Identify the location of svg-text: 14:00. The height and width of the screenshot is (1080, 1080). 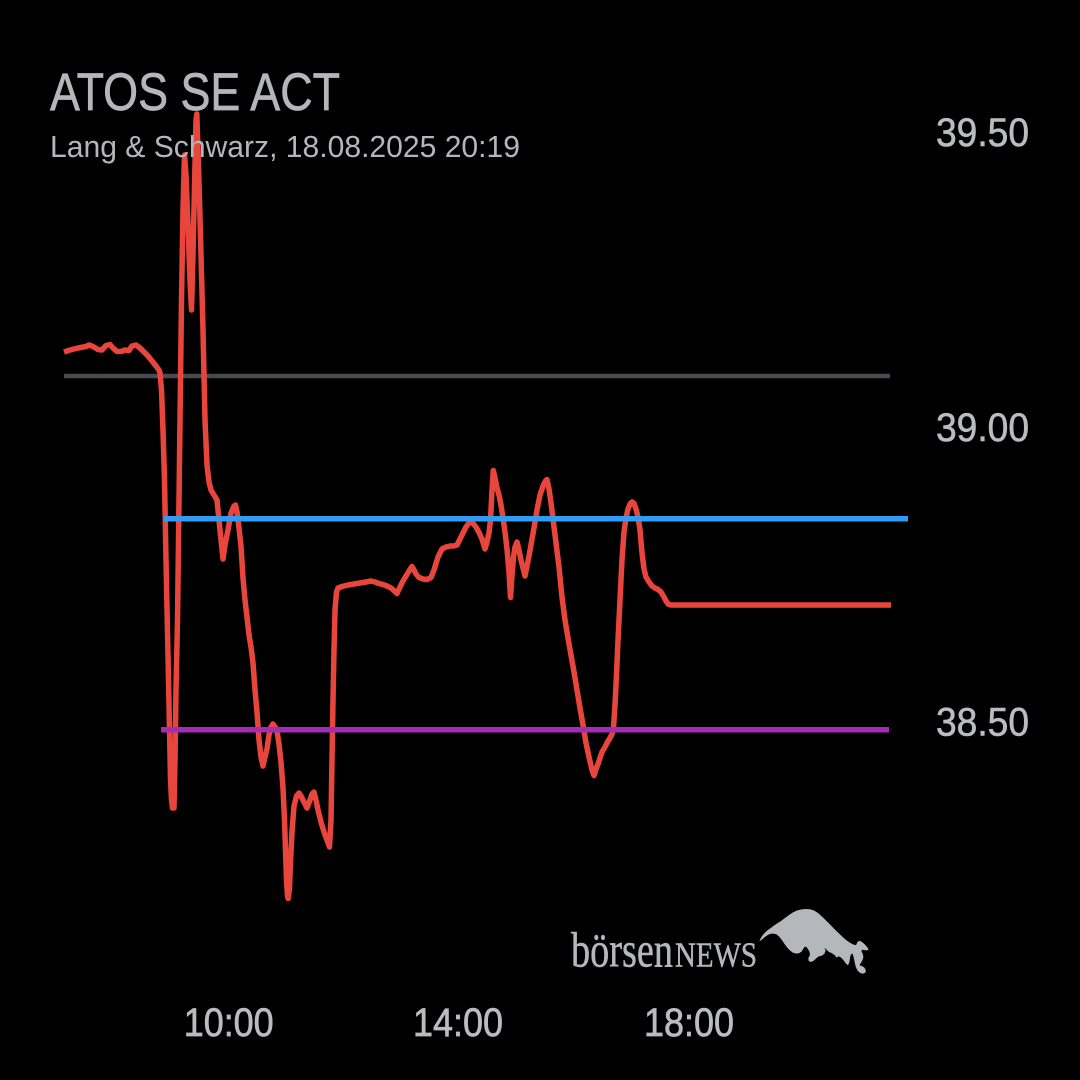
(458, 1023).